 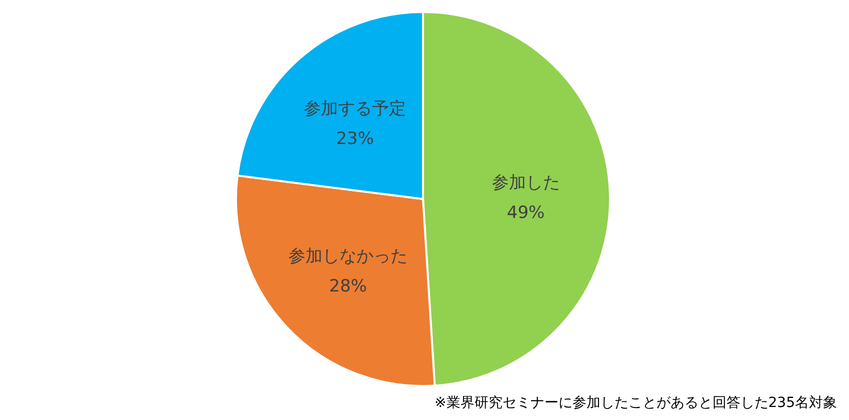 I want to click on slice-label: 参加する予定, so click(x=355, y=108).